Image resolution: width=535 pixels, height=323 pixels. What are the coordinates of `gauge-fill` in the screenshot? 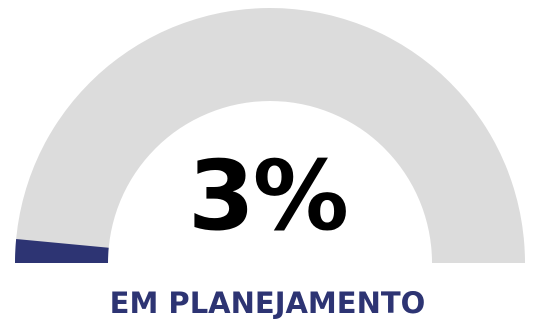 It's located at (62, 251).